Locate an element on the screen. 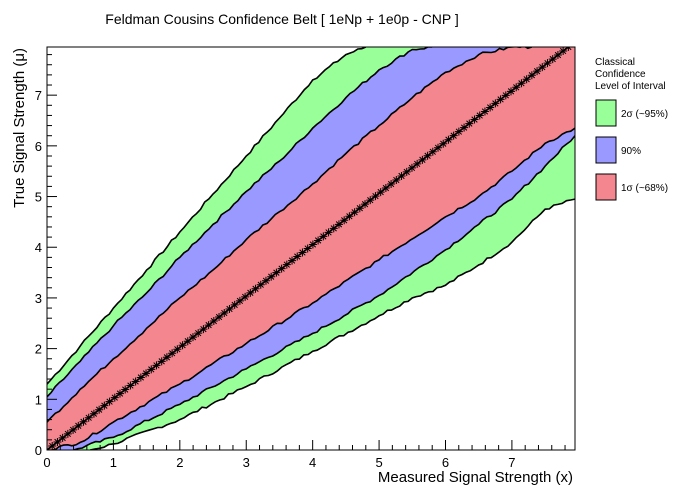  x-tick-label: 1 is located at coordinates (113, 462).